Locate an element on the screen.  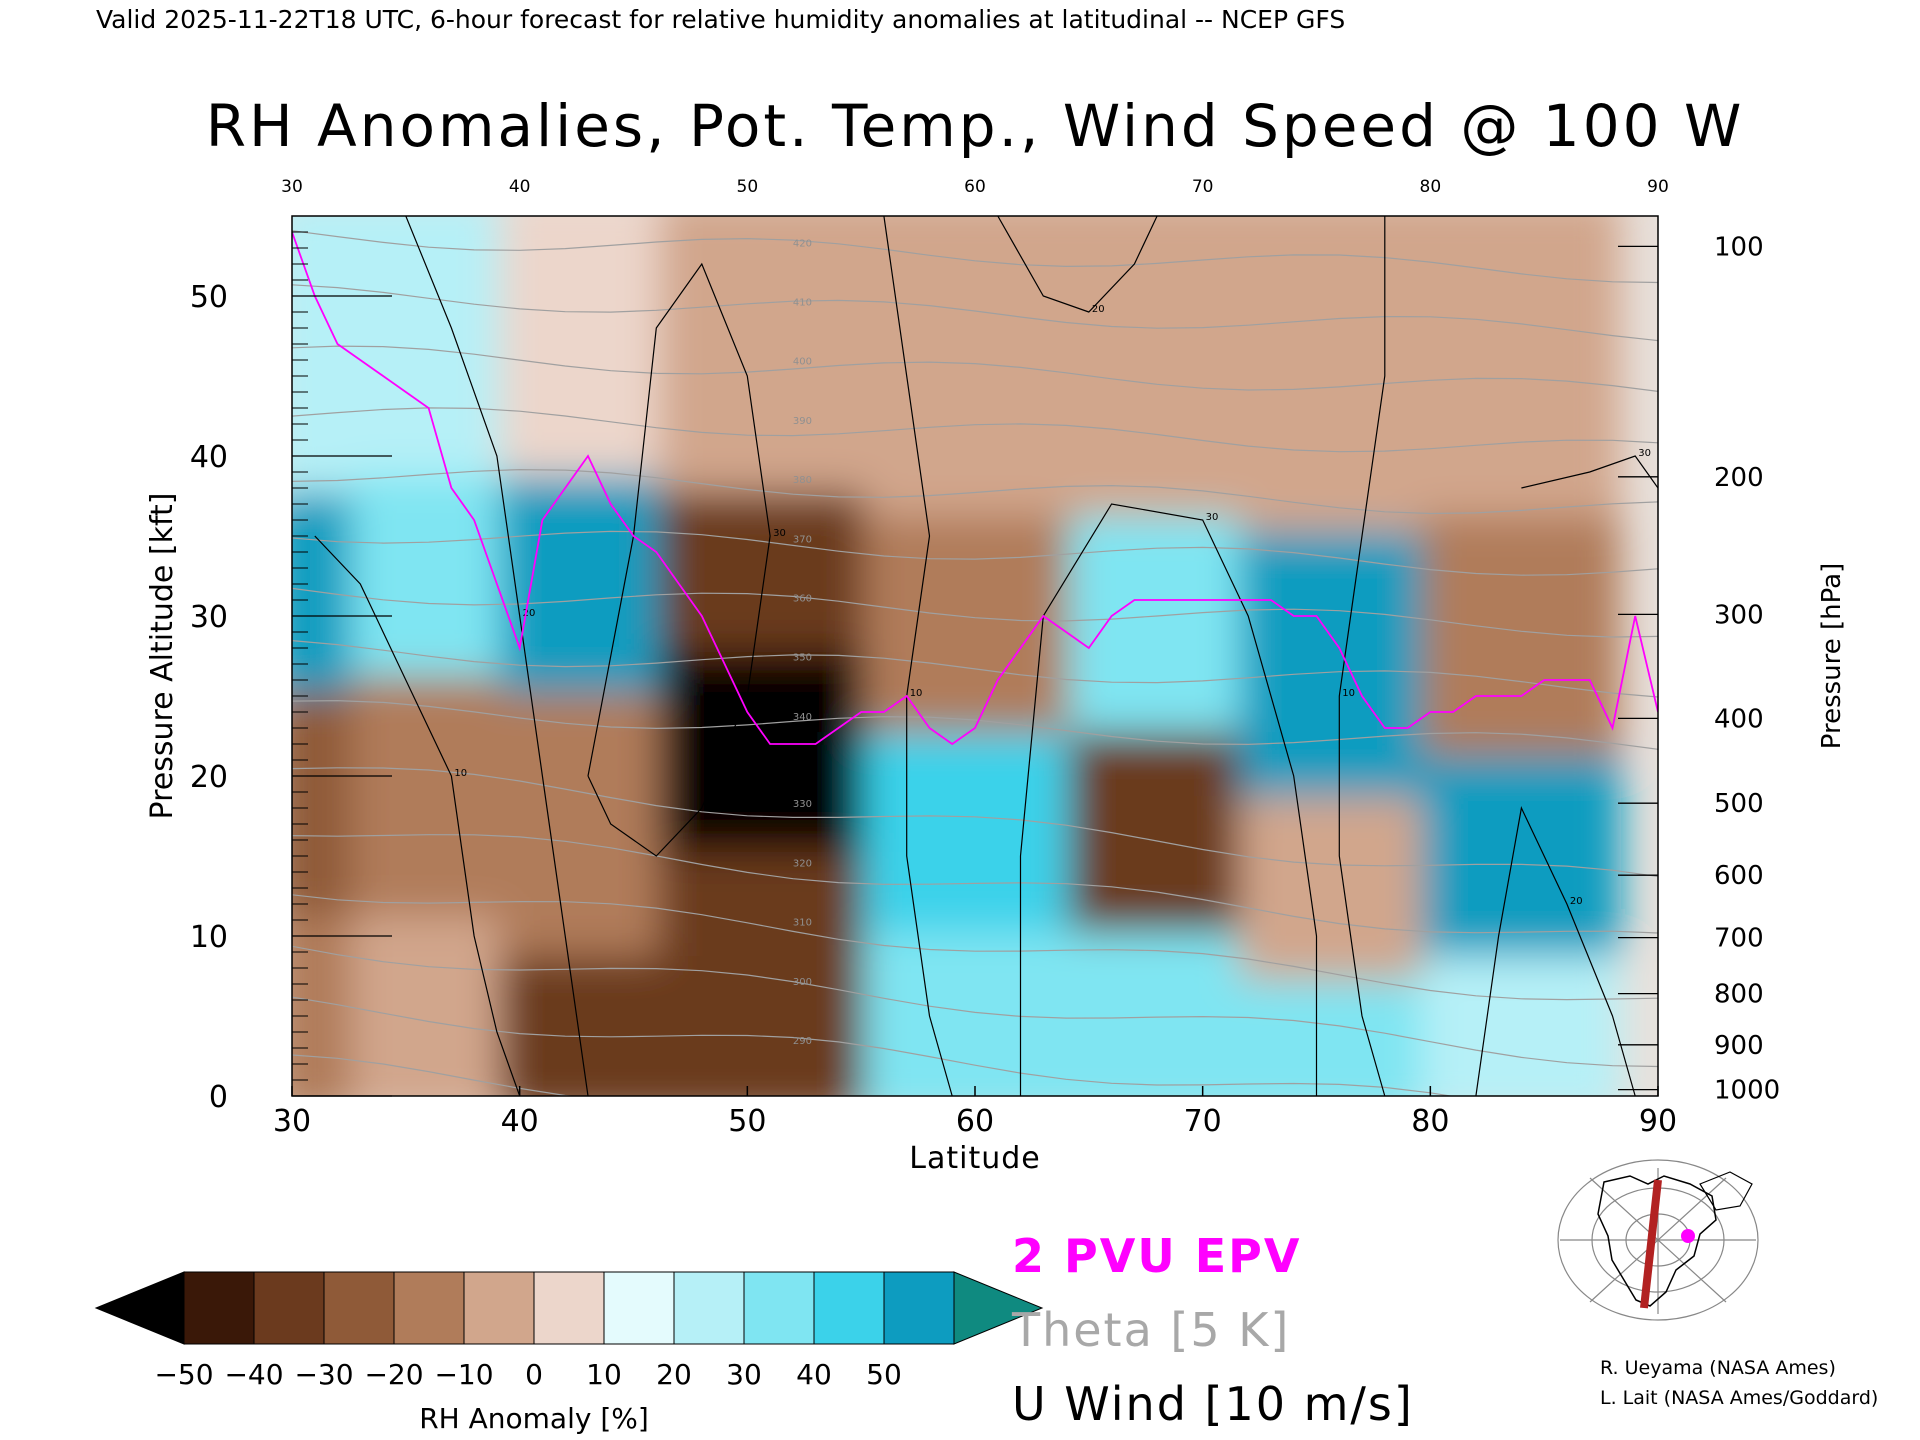
pressure-tick-label: 1000 is located at coordinates (1747, 1091).